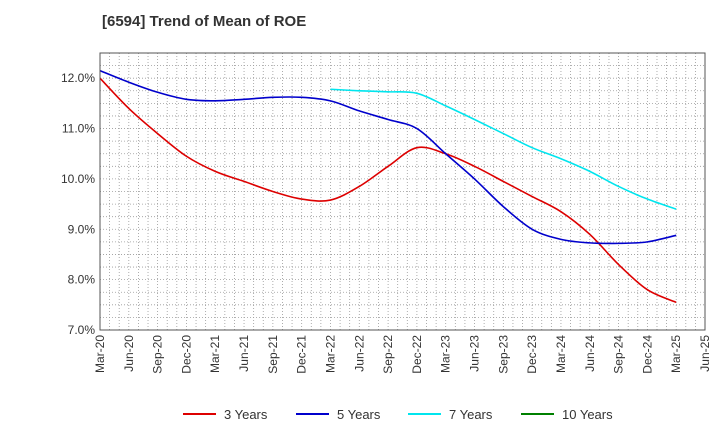  I want to click on legend-label-3-years: 3 Years, so click(246, 414).